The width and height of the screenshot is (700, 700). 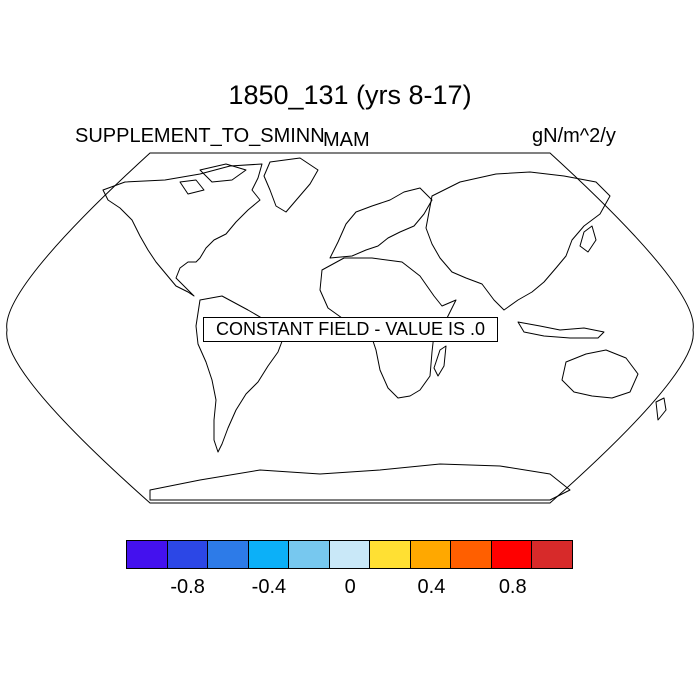 I want to click on coastline-antarctica, so click(x=360, y=482).